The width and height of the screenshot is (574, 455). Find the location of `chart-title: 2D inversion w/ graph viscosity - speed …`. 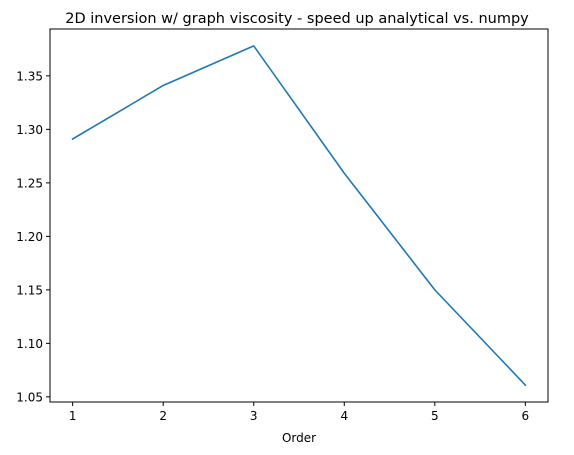

chart-title: 2D inversion w/ graph viscosity - speed … is located at coordinates (297, 19).